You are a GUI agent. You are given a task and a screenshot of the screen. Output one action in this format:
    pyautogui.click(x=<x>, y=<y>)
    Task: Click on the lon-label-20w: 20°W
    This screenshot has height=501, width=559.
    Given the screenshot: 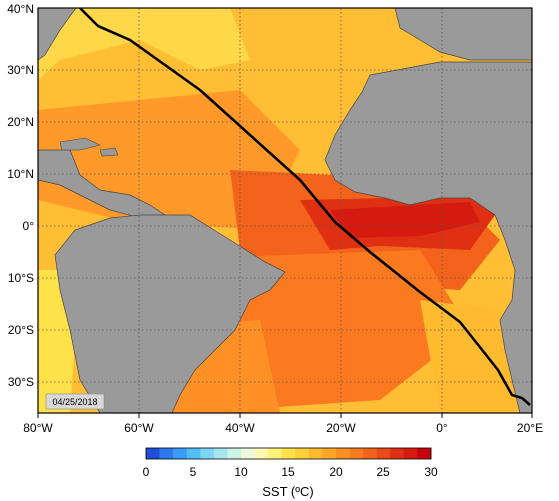 What is the action you would take?
    pyautogui.click(x=341, y=428)
    